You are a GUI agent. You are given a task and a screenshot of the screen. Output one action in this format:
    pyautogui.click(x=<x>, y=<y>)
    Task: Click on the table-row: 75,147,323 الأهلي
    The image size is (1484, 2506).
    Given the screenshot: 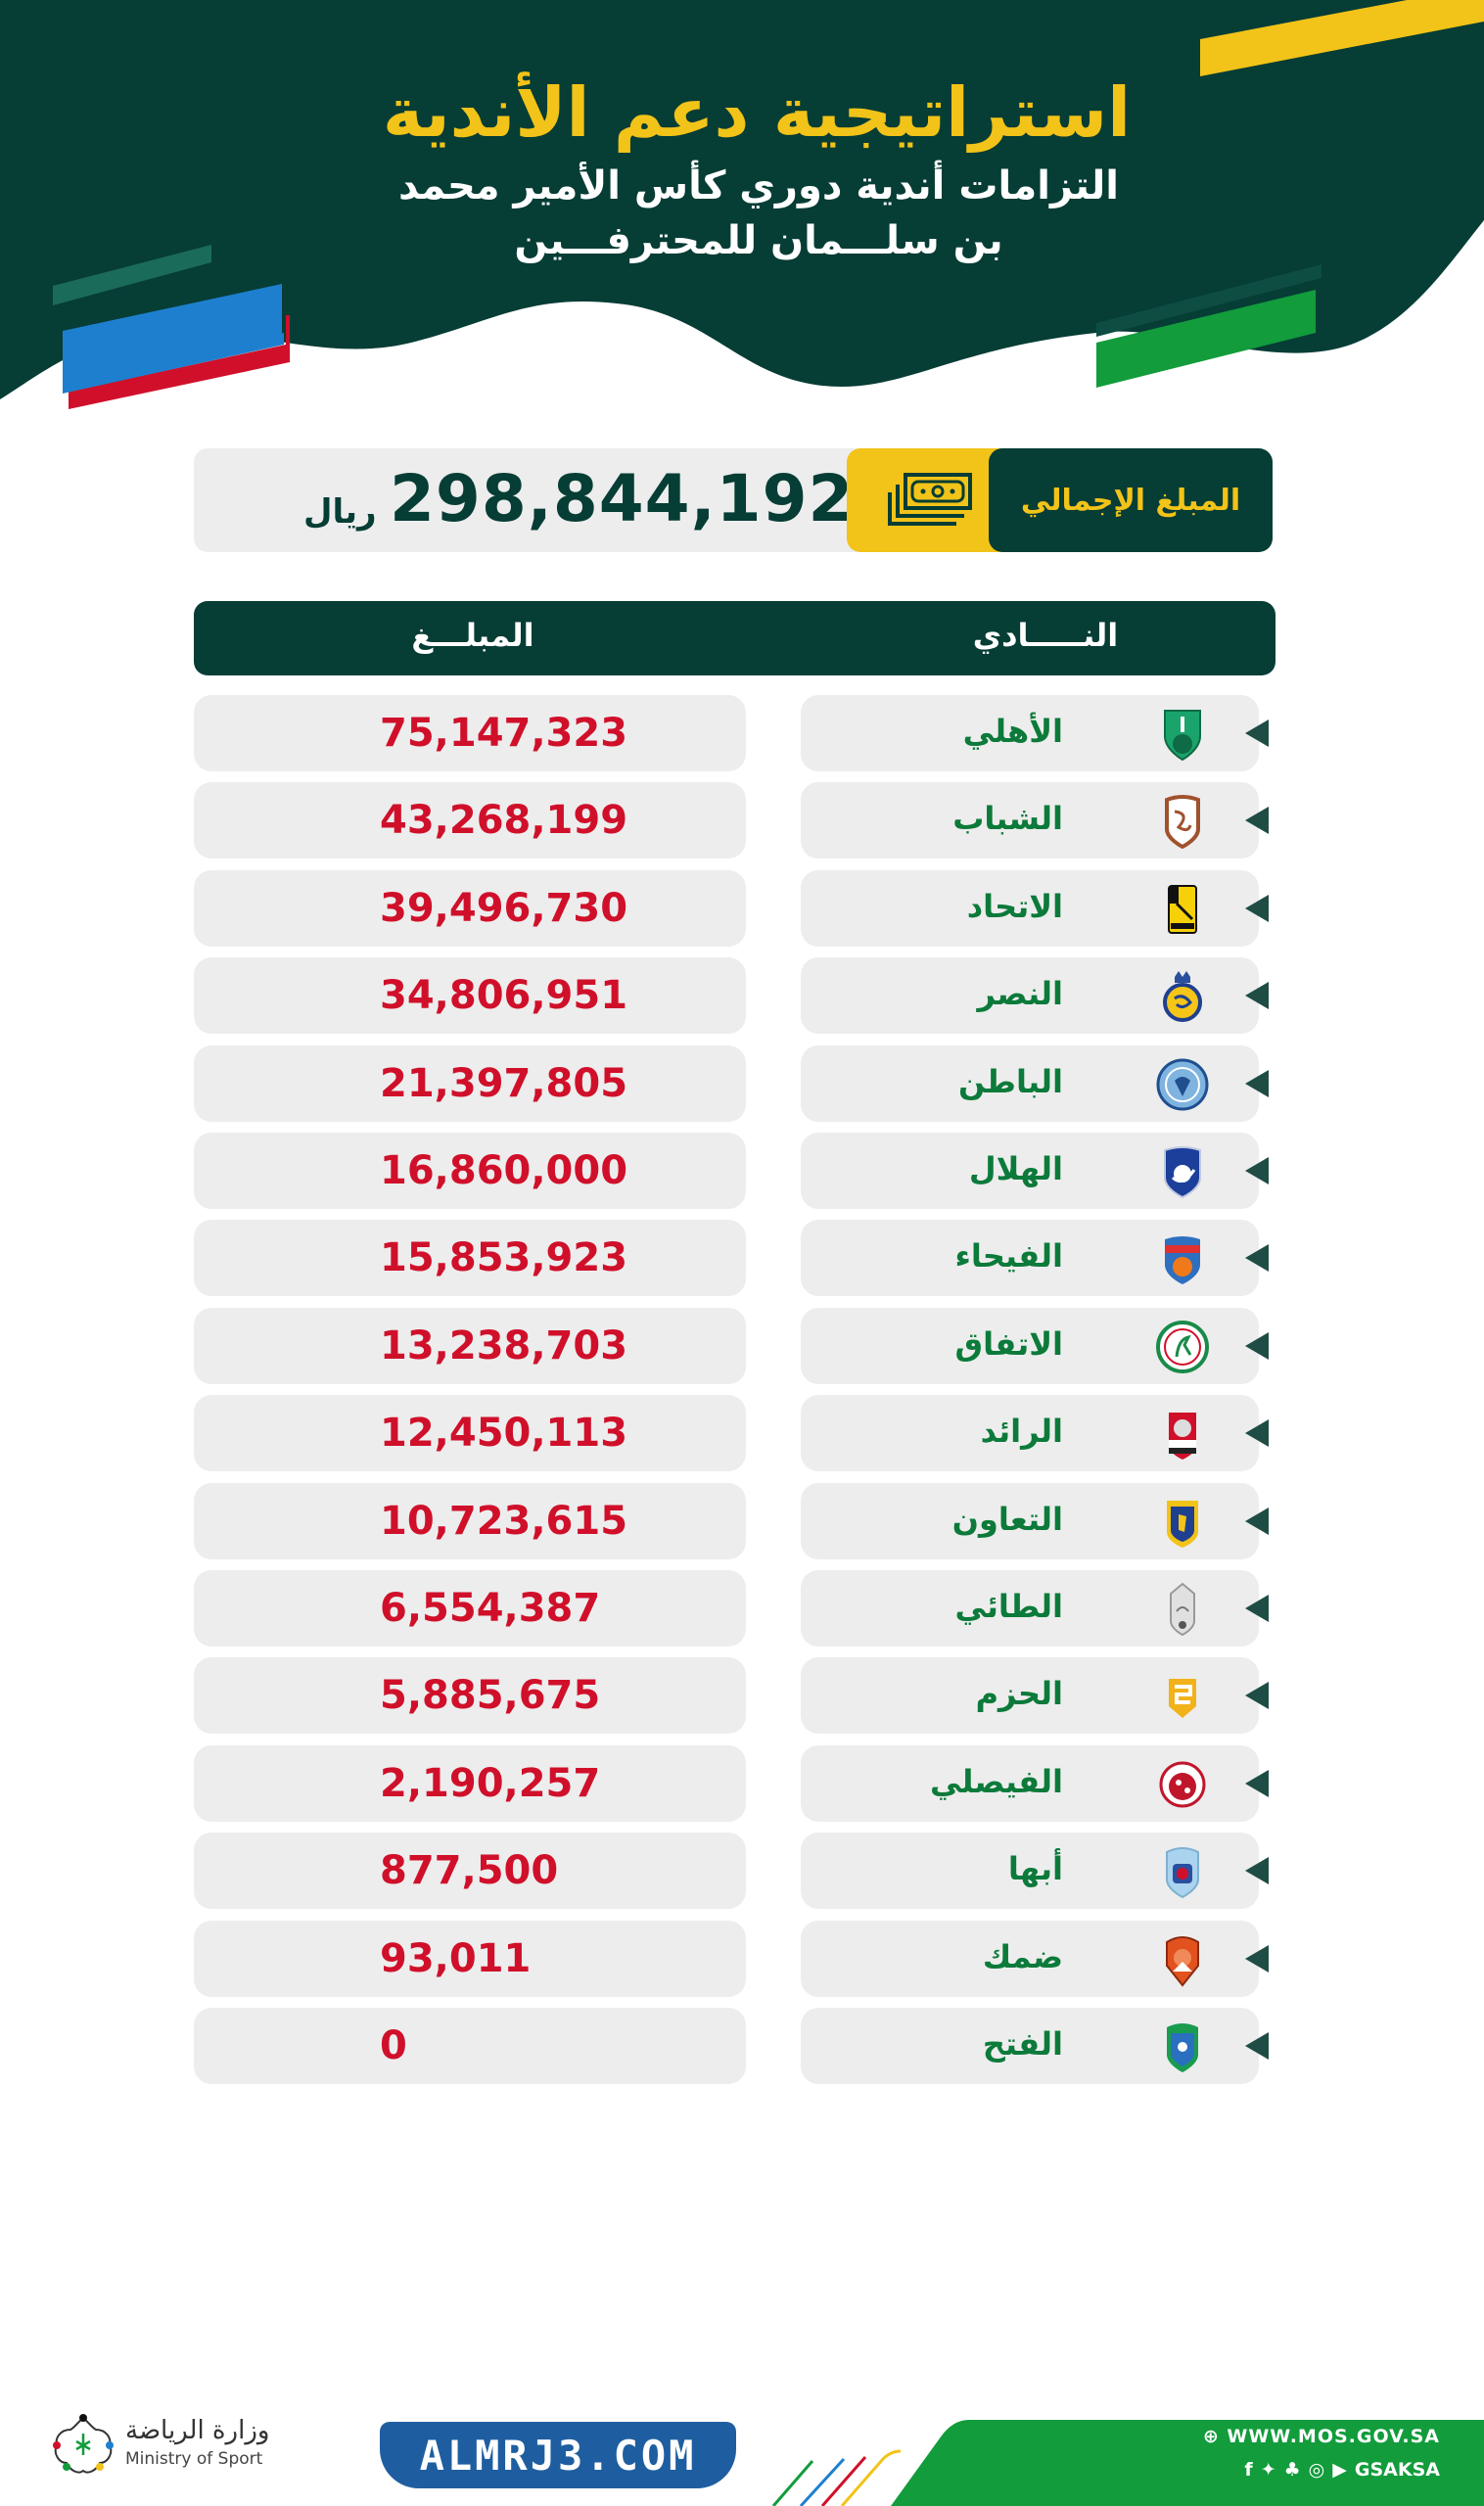 What is the action you would take?
    pyautogui.click(x=742, y=734)
    